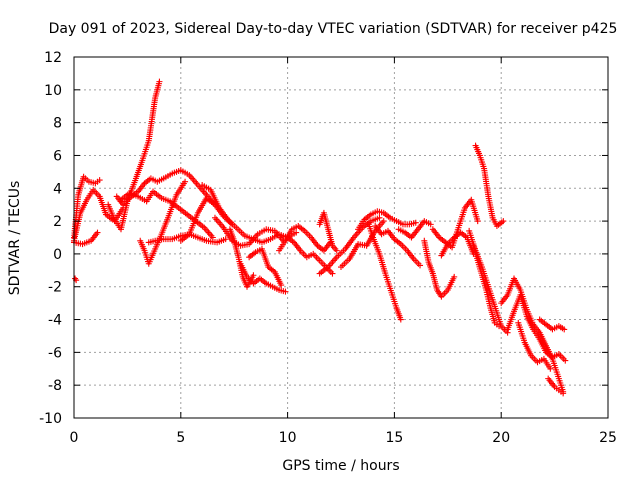  Describe the element at coordinates (501, 438) in the screenshot. I see `x-tick-label: 20` at that location.